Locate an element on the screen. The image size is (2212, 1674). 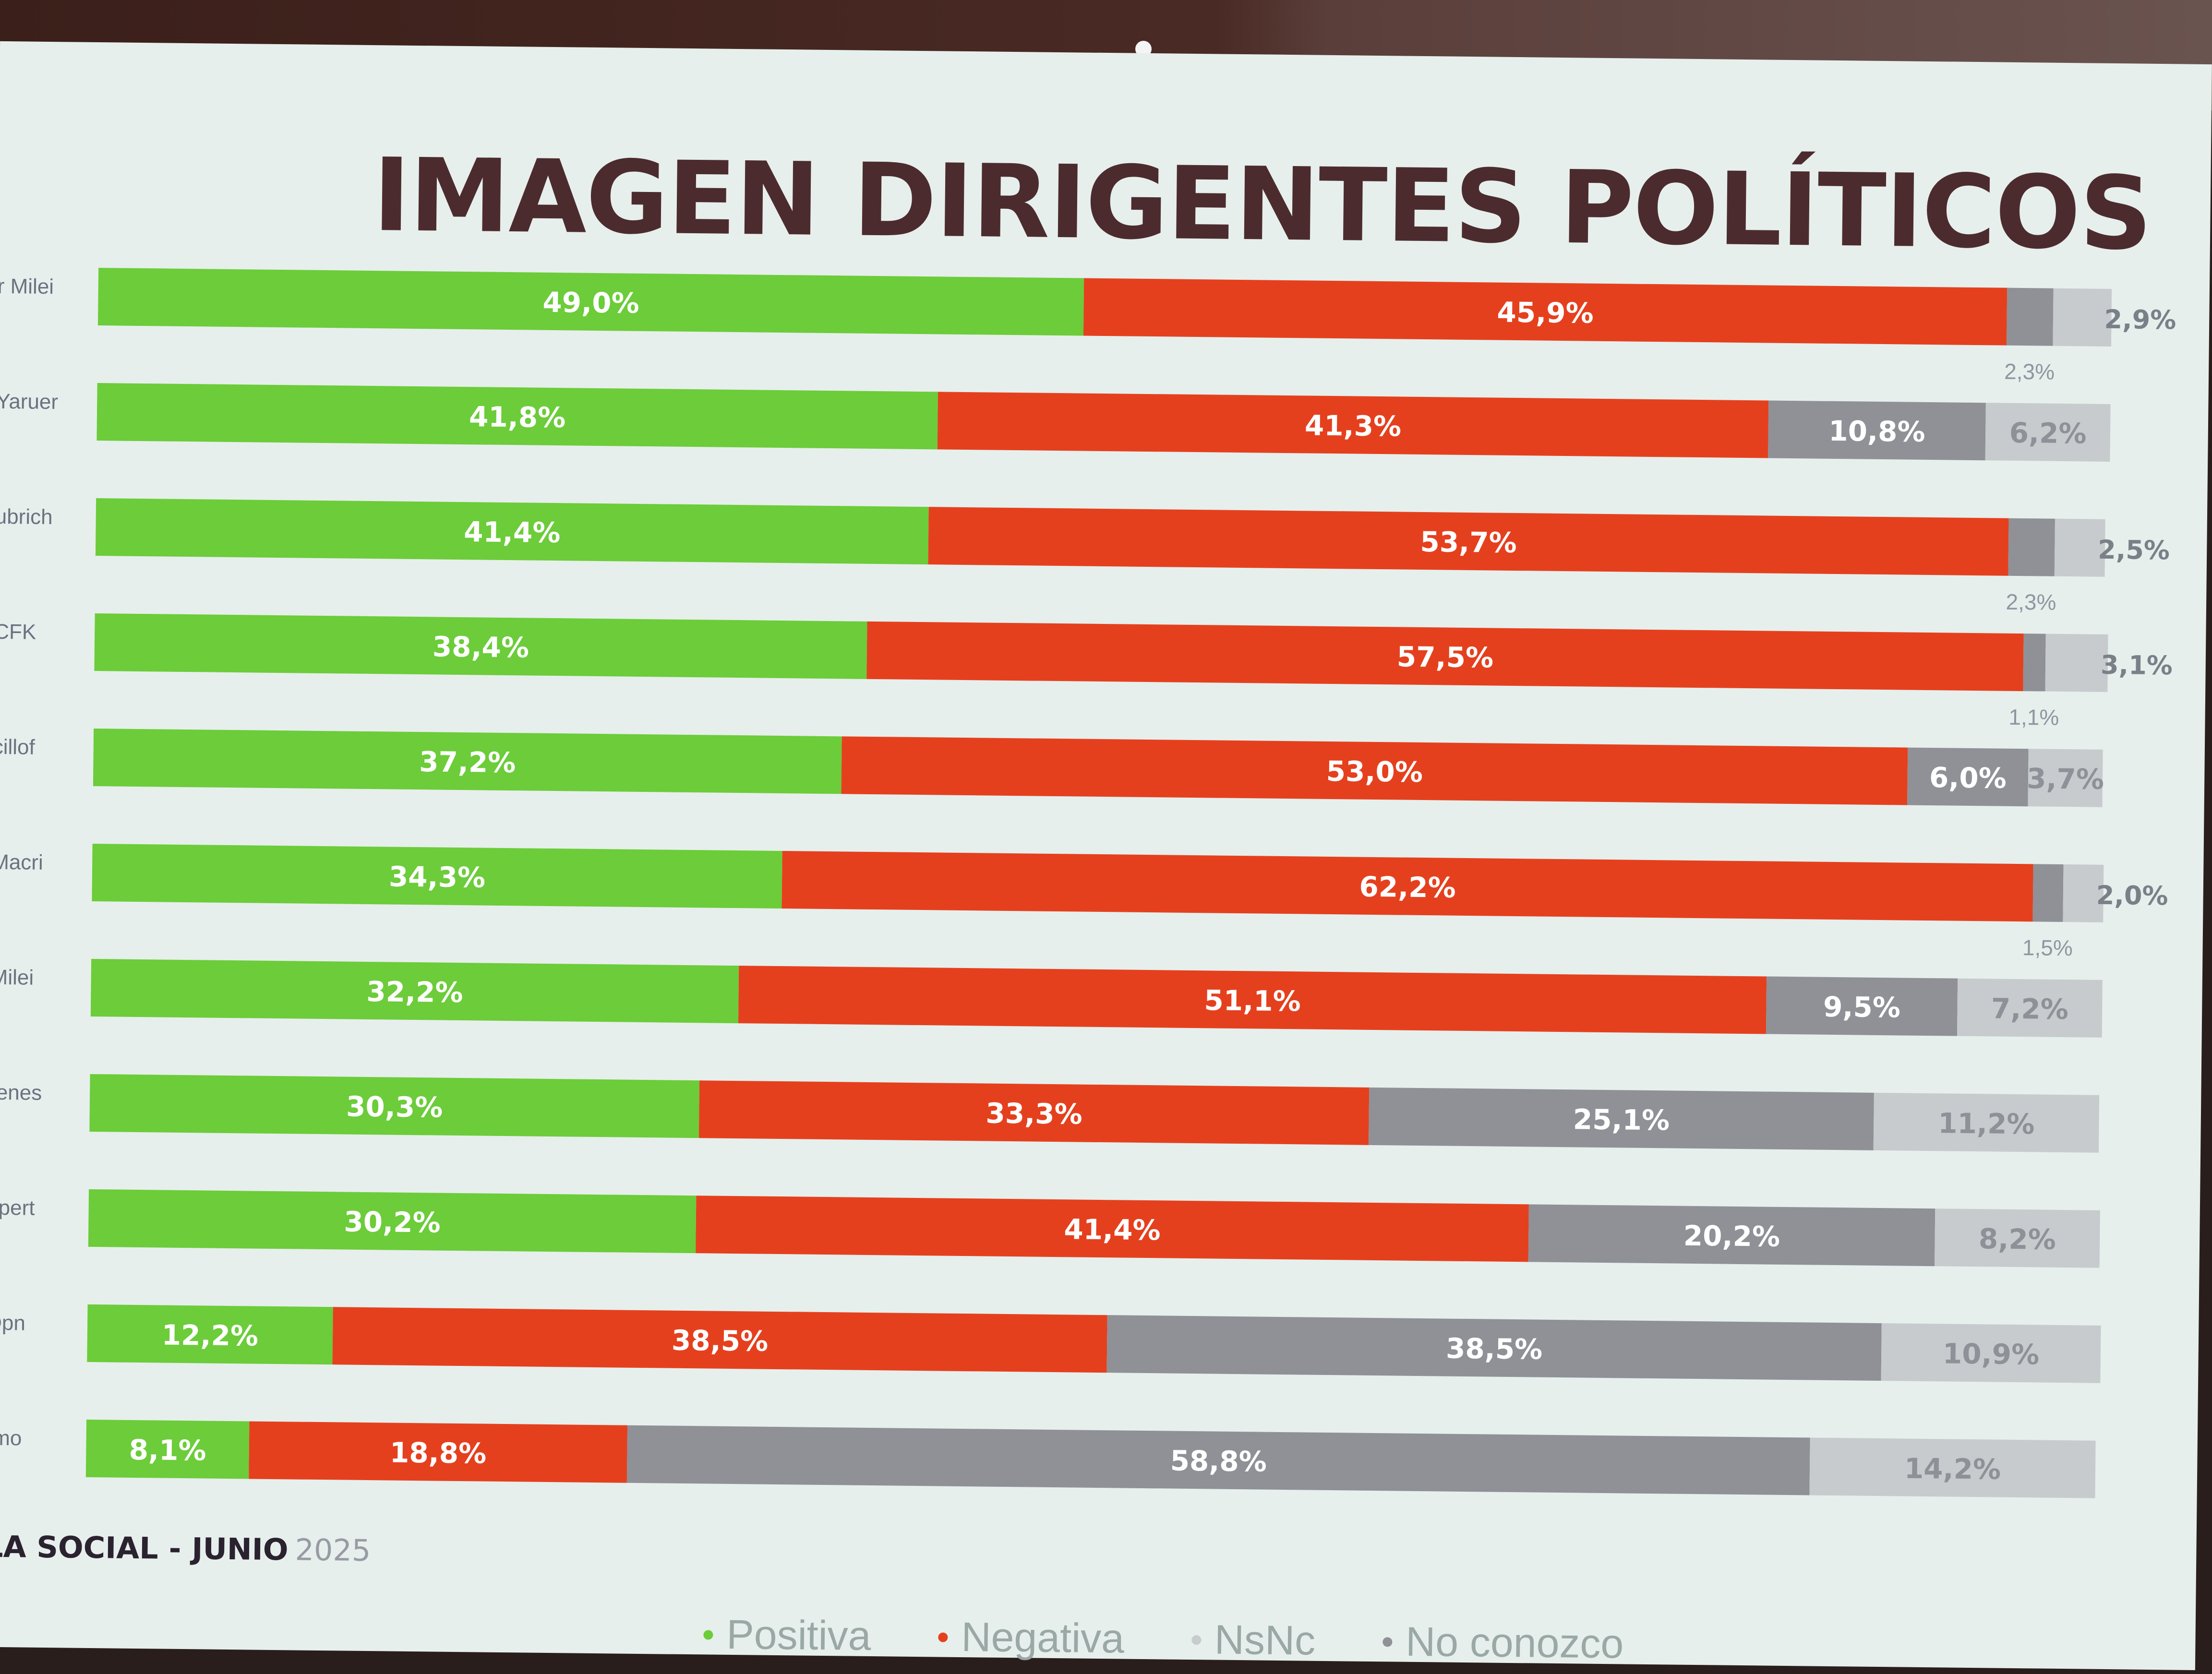
data-label: 58,8% is located at coordinates (1218, 1461).